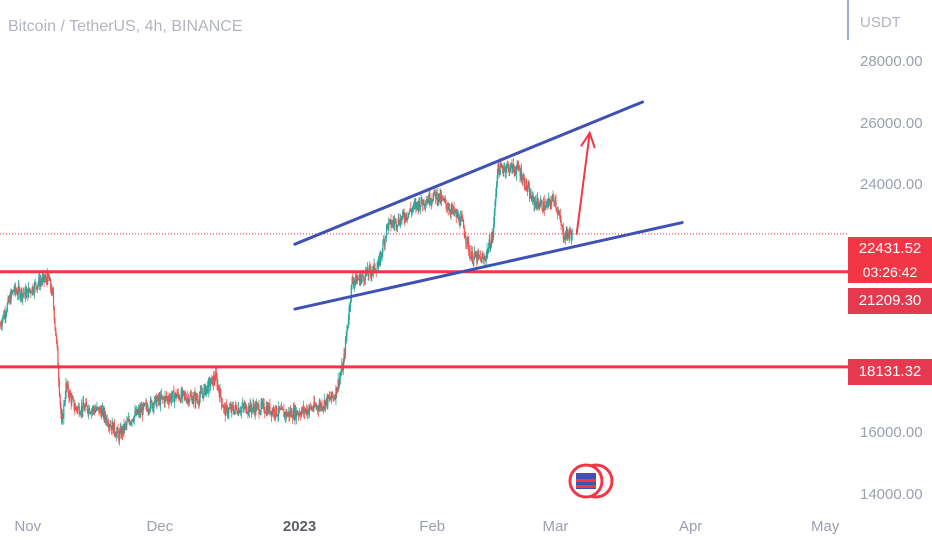 This screenshot has height=550, width=932. I want to click on x-tick-label: May, so click(825, 526).